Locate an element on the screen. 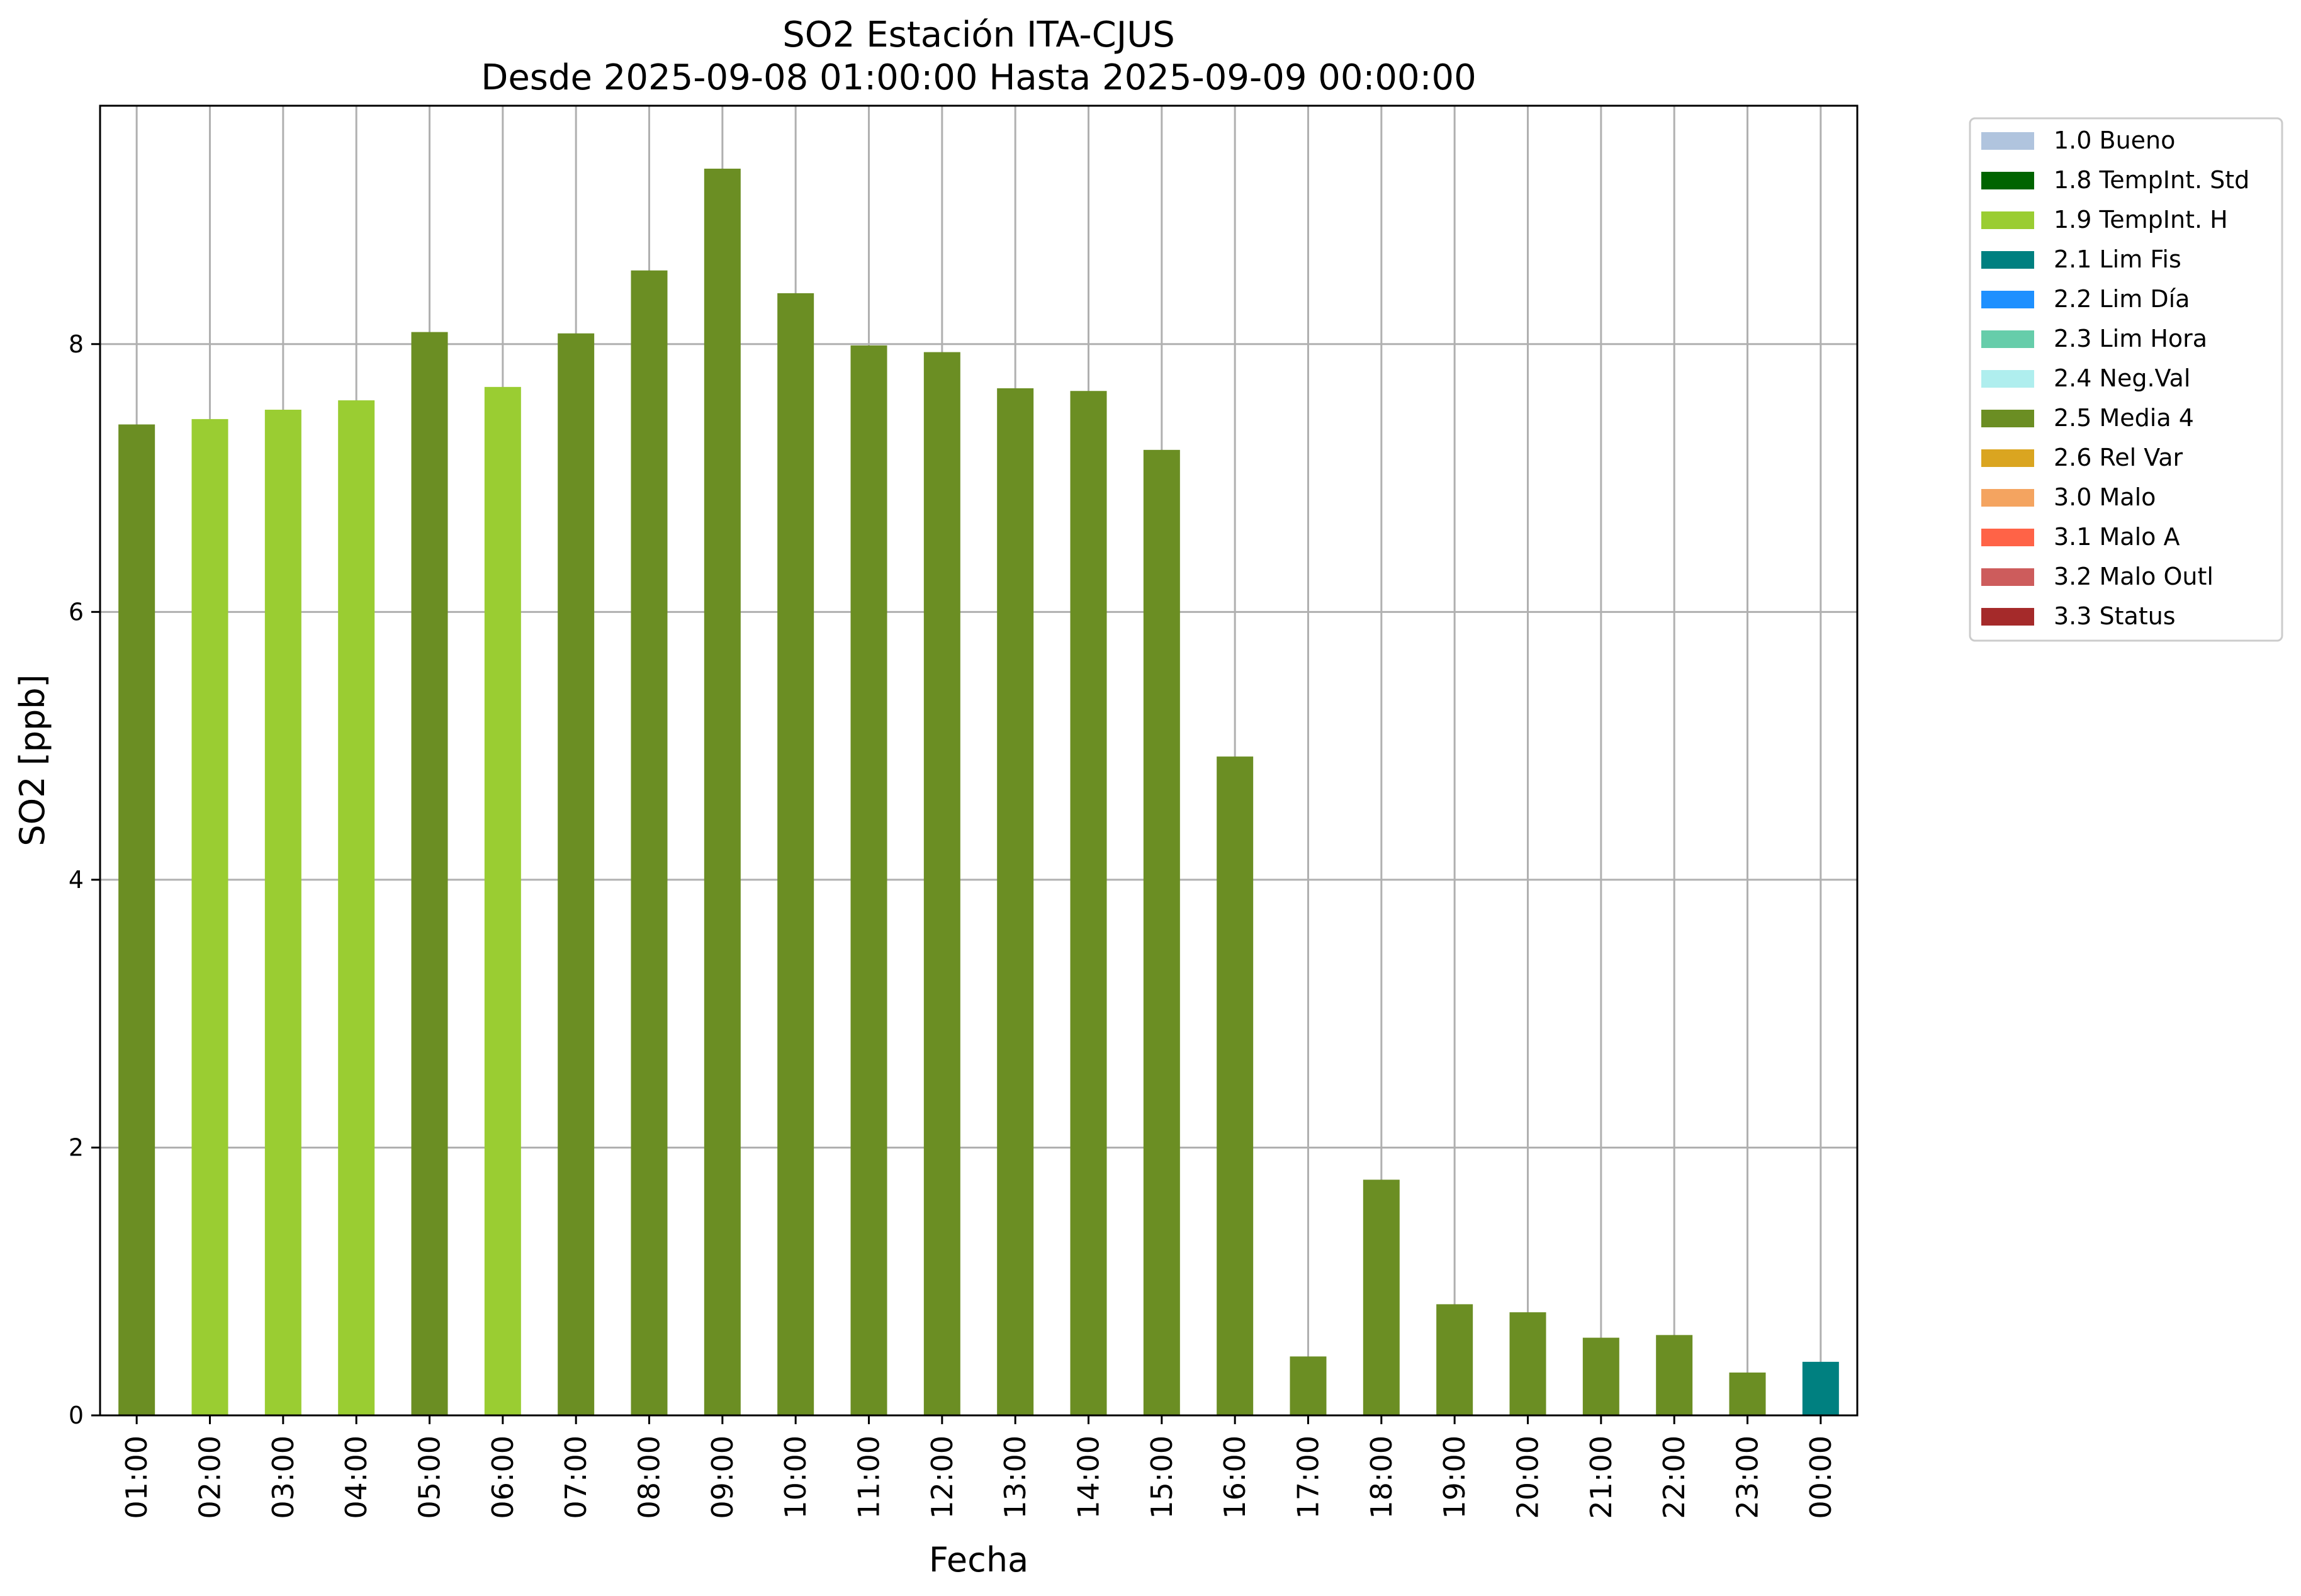 The height and width of the screenshot is (1596, 2301). legend-entry-label: 1.8 TempInt. Std is located at coordinates (2151, 180).